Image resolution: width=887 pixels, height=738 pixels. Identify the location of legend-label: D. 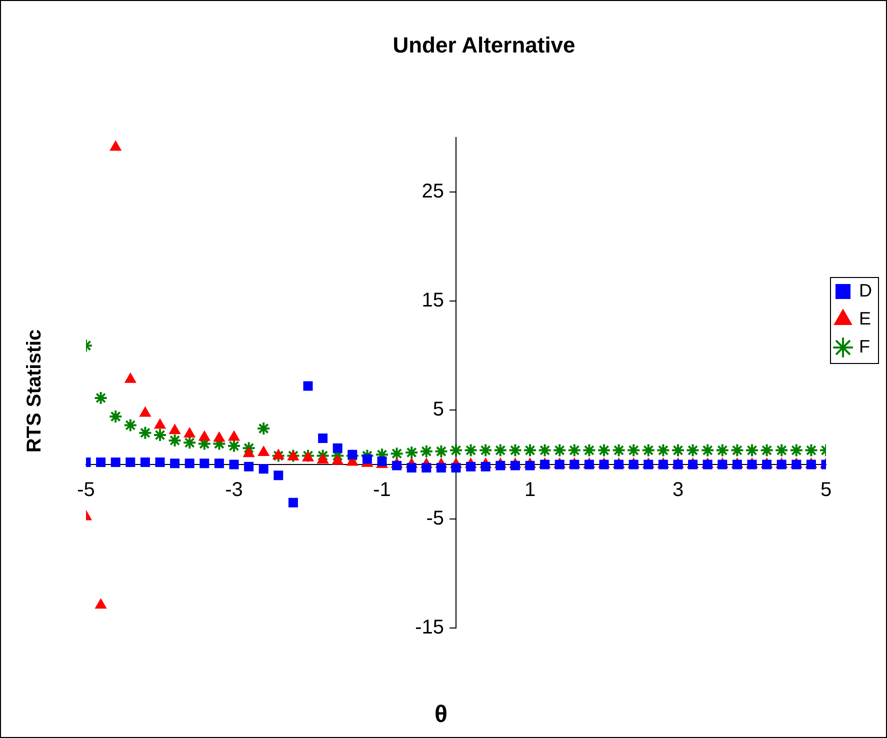
(865, 290).